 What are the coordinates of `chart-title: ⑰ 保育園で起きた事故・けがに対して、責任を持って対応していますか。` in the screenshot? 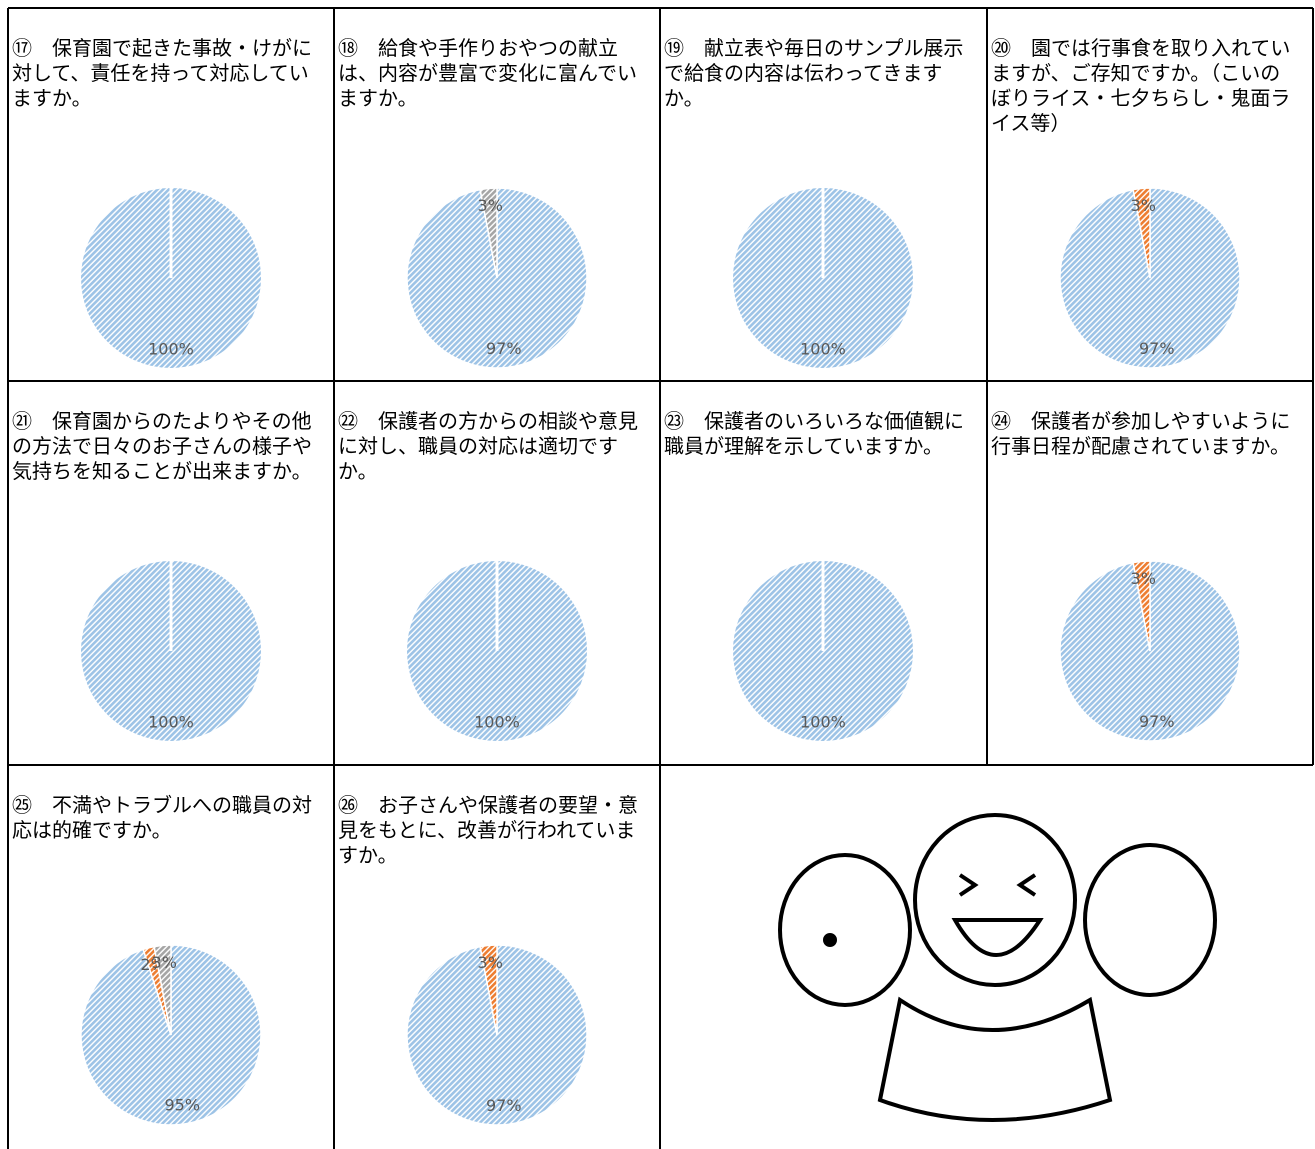 It's located at (162, 73).